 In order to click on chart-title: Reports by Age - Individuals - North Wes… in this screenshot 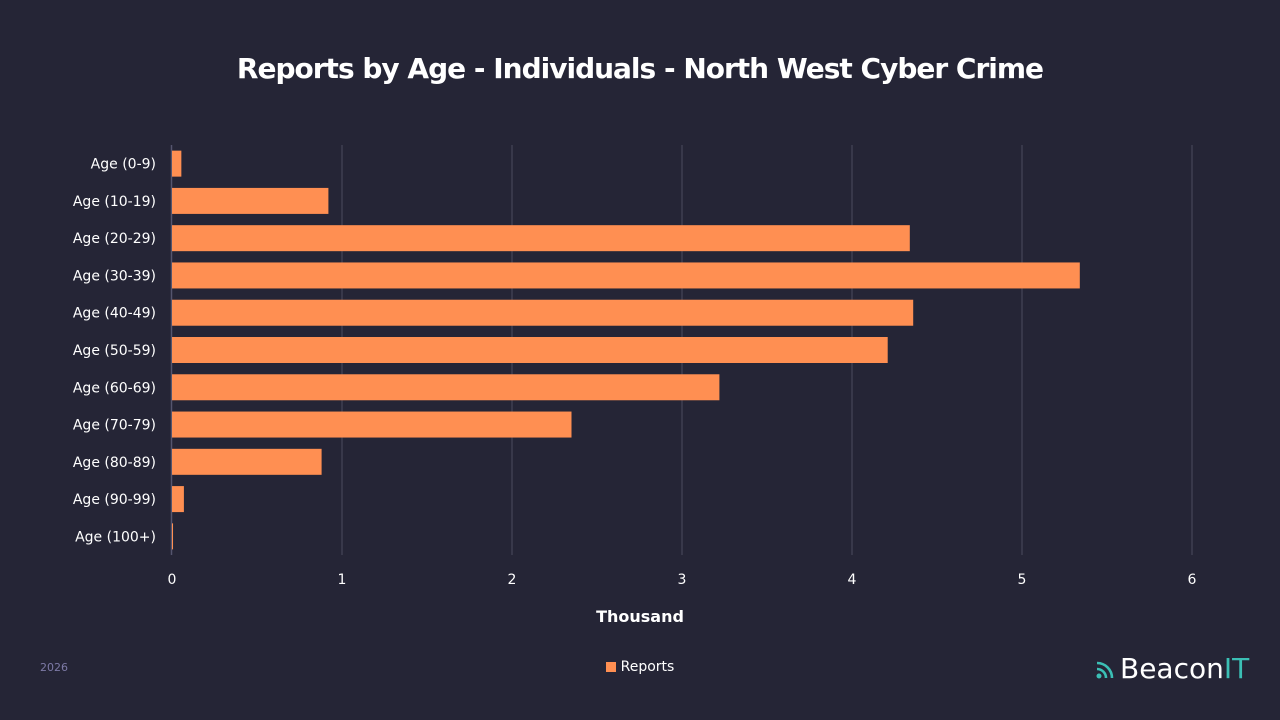, I will do `click(640, 68)`.